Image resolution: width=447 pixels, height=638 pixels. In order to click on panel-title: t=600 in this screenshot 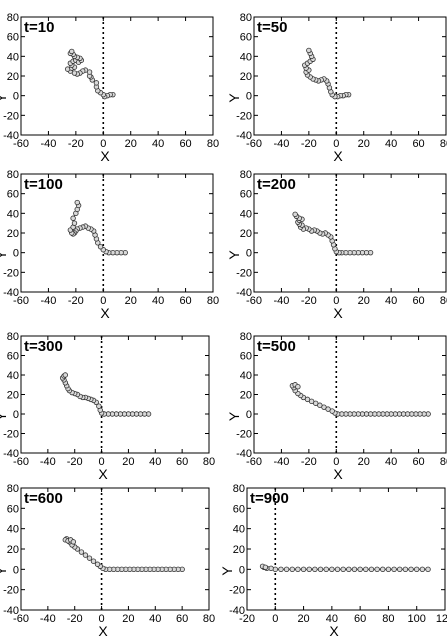, I will do `click(43, 498)`.